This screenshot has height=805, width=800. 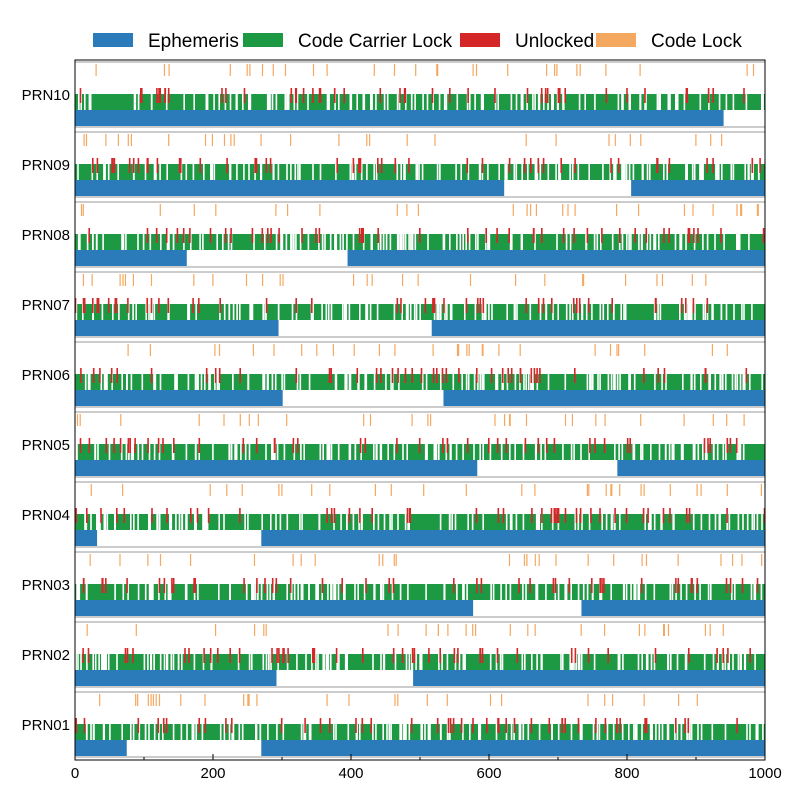 What do you see at coordinates (46, 655) in the screenshot?
I see `prn-label: PRN02` at bounding box center [46, 655].